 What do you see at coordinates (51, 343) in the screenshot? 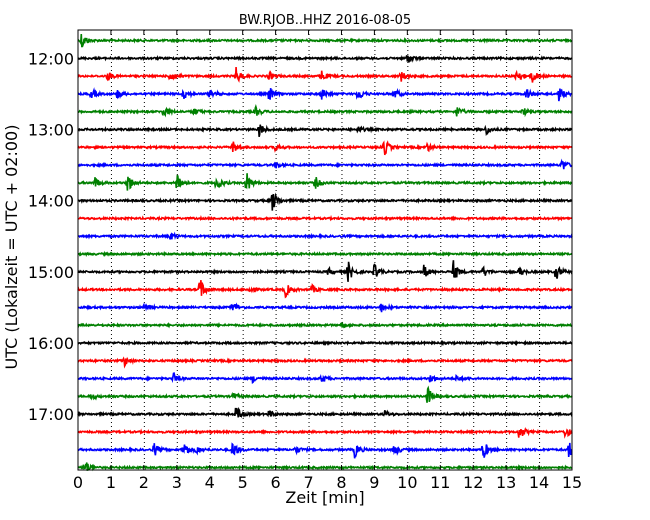
I see `y-tick-label: 16:00` at bounding box center [51, 343].